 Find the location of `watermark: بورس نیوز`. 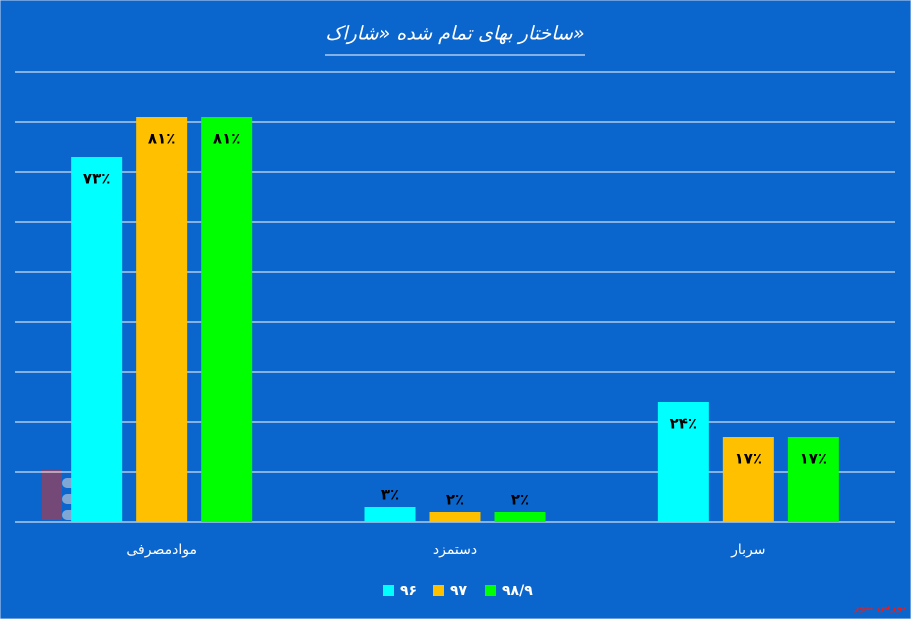

watermark: بورس نیوز is located at coordinates (880, 607).